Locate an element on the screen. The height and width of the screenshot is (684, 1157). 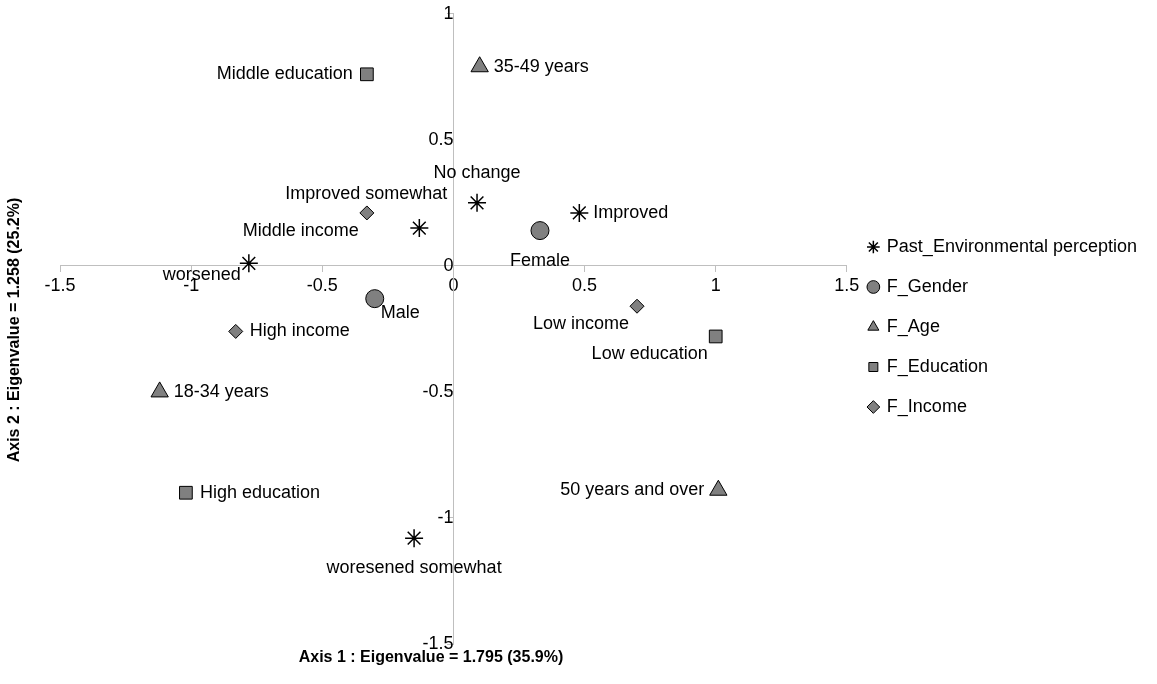
annotation: 50 years and over is located at coordinates (632, 489).